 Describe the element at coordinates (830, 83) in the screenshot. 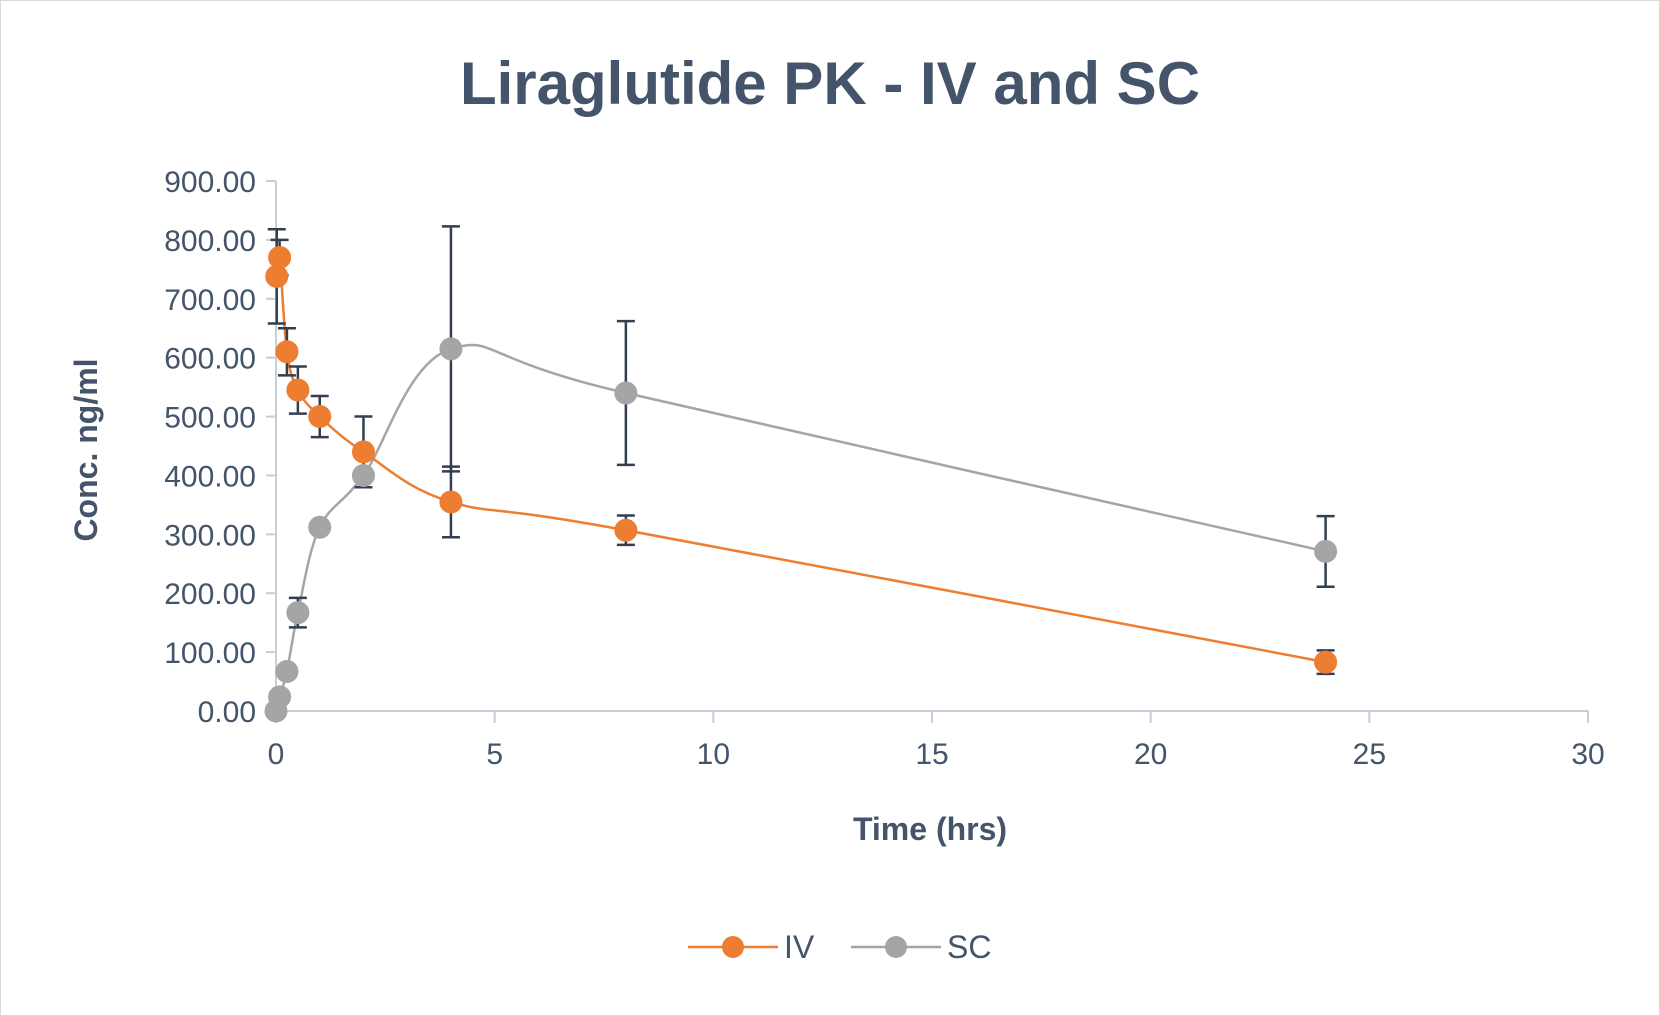

I see `chart-title: Liraglutide PK - IV and SC` at that location.